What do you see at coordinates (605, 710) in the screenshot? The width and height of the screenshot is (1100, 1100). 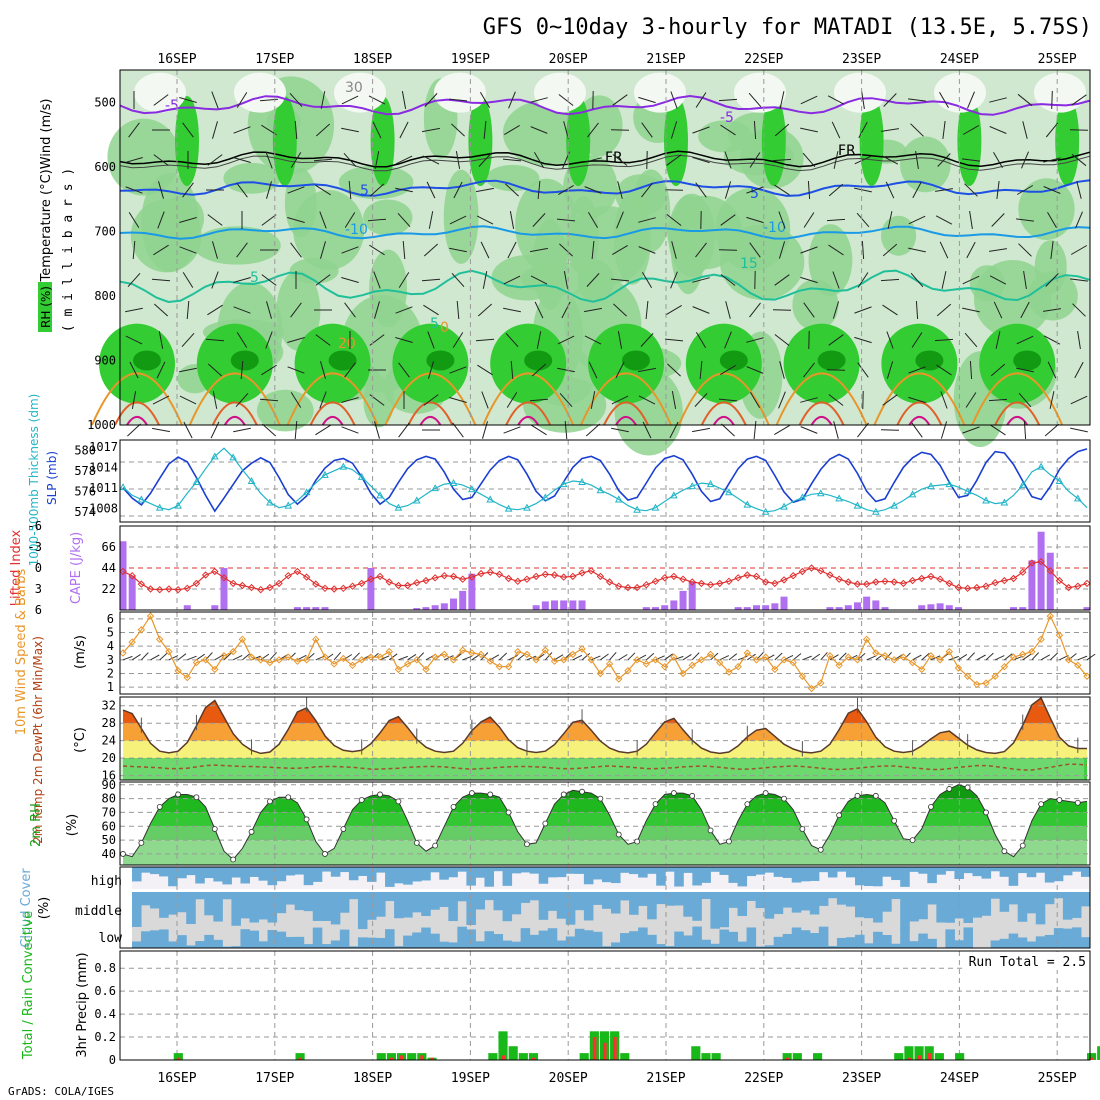 I see `temp-band` at bounding box center [605, 710].